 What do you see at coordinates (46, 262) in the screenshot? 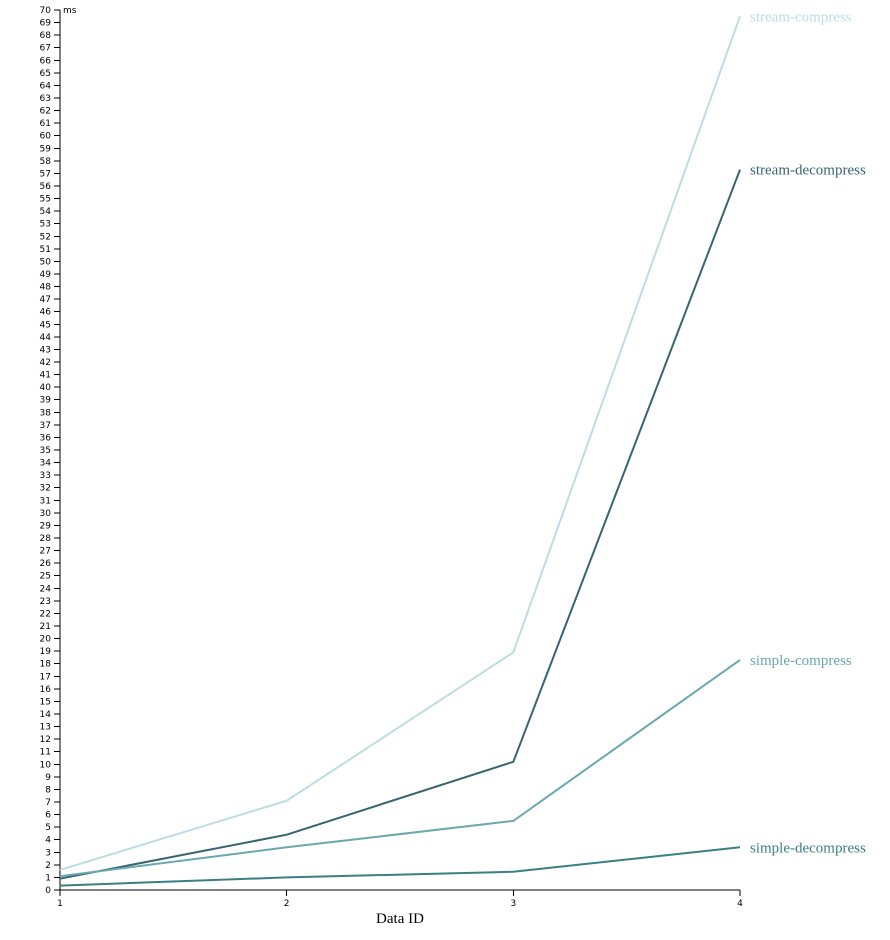
I see `y-tick-label: 50` at bounding box center [46, 262].